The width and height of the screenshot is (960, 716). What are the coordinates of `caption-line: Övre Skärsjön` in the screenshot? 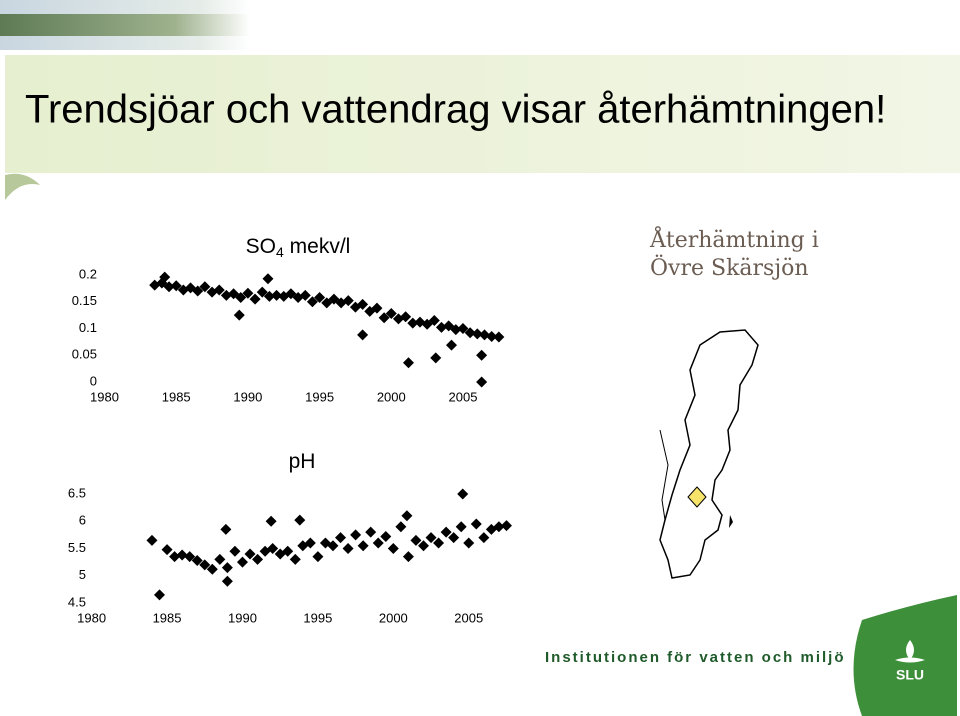 It's located at (729, 267).